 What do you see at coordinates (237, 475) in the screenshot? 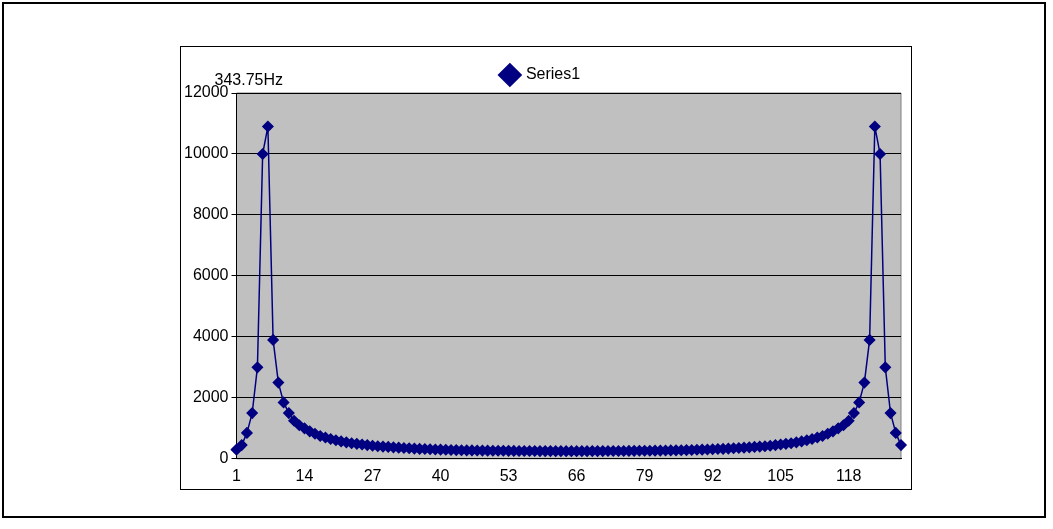
I see `x-tick-label: 1` at bounding box center [237, 475].